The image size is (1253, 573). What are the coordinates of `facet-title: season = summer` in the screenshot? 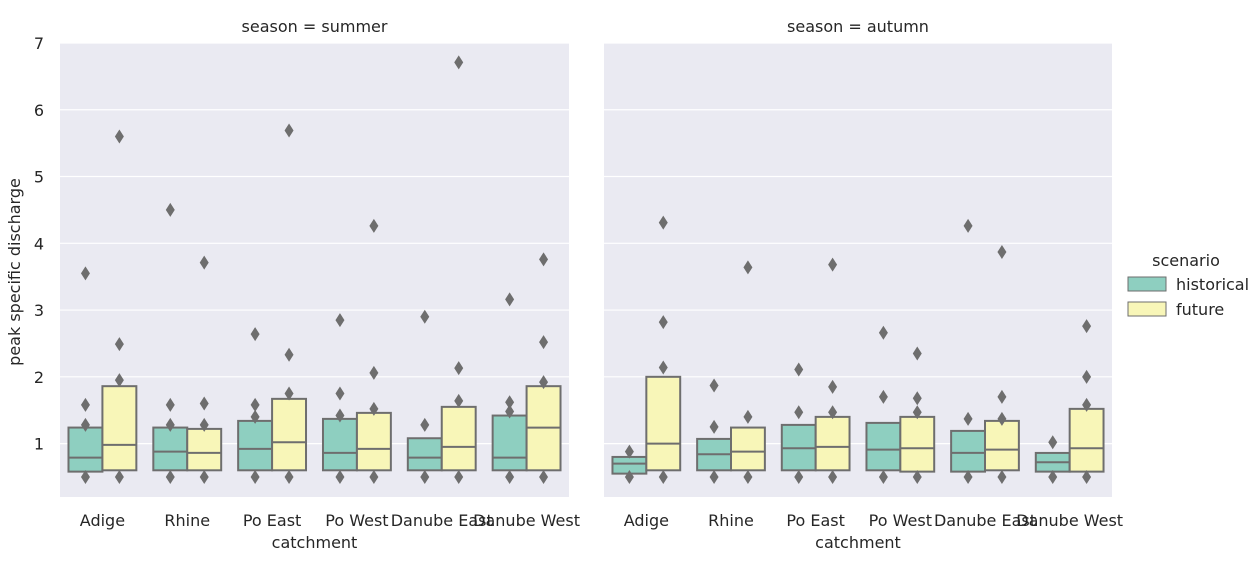 It's located at (315, 26).